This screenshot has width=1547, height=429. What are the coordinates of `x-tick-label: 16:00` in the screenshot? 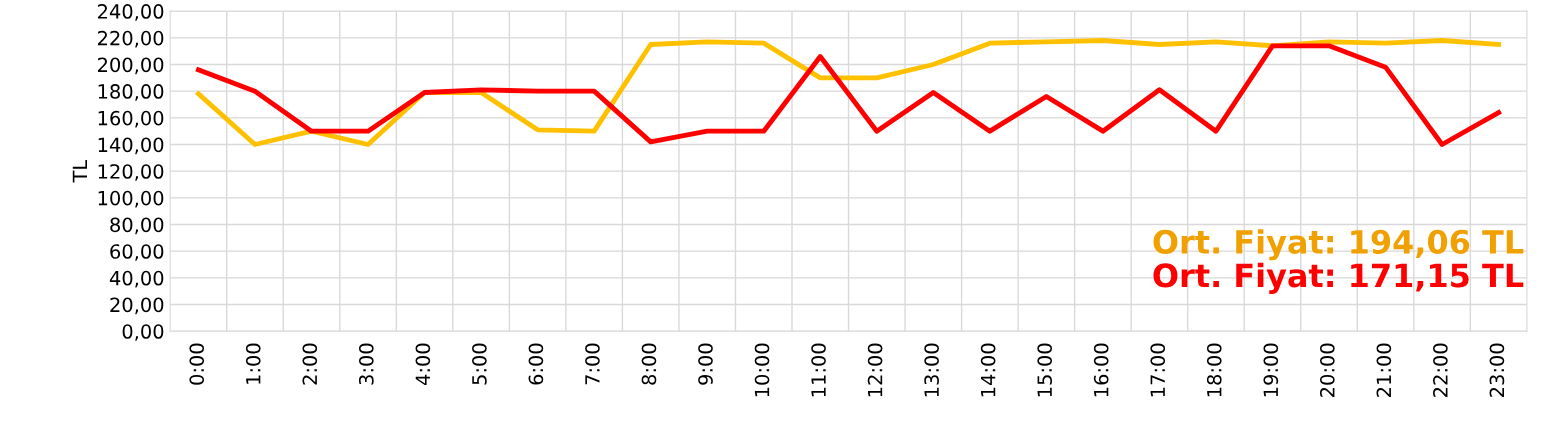 It's located at (1101, 370).